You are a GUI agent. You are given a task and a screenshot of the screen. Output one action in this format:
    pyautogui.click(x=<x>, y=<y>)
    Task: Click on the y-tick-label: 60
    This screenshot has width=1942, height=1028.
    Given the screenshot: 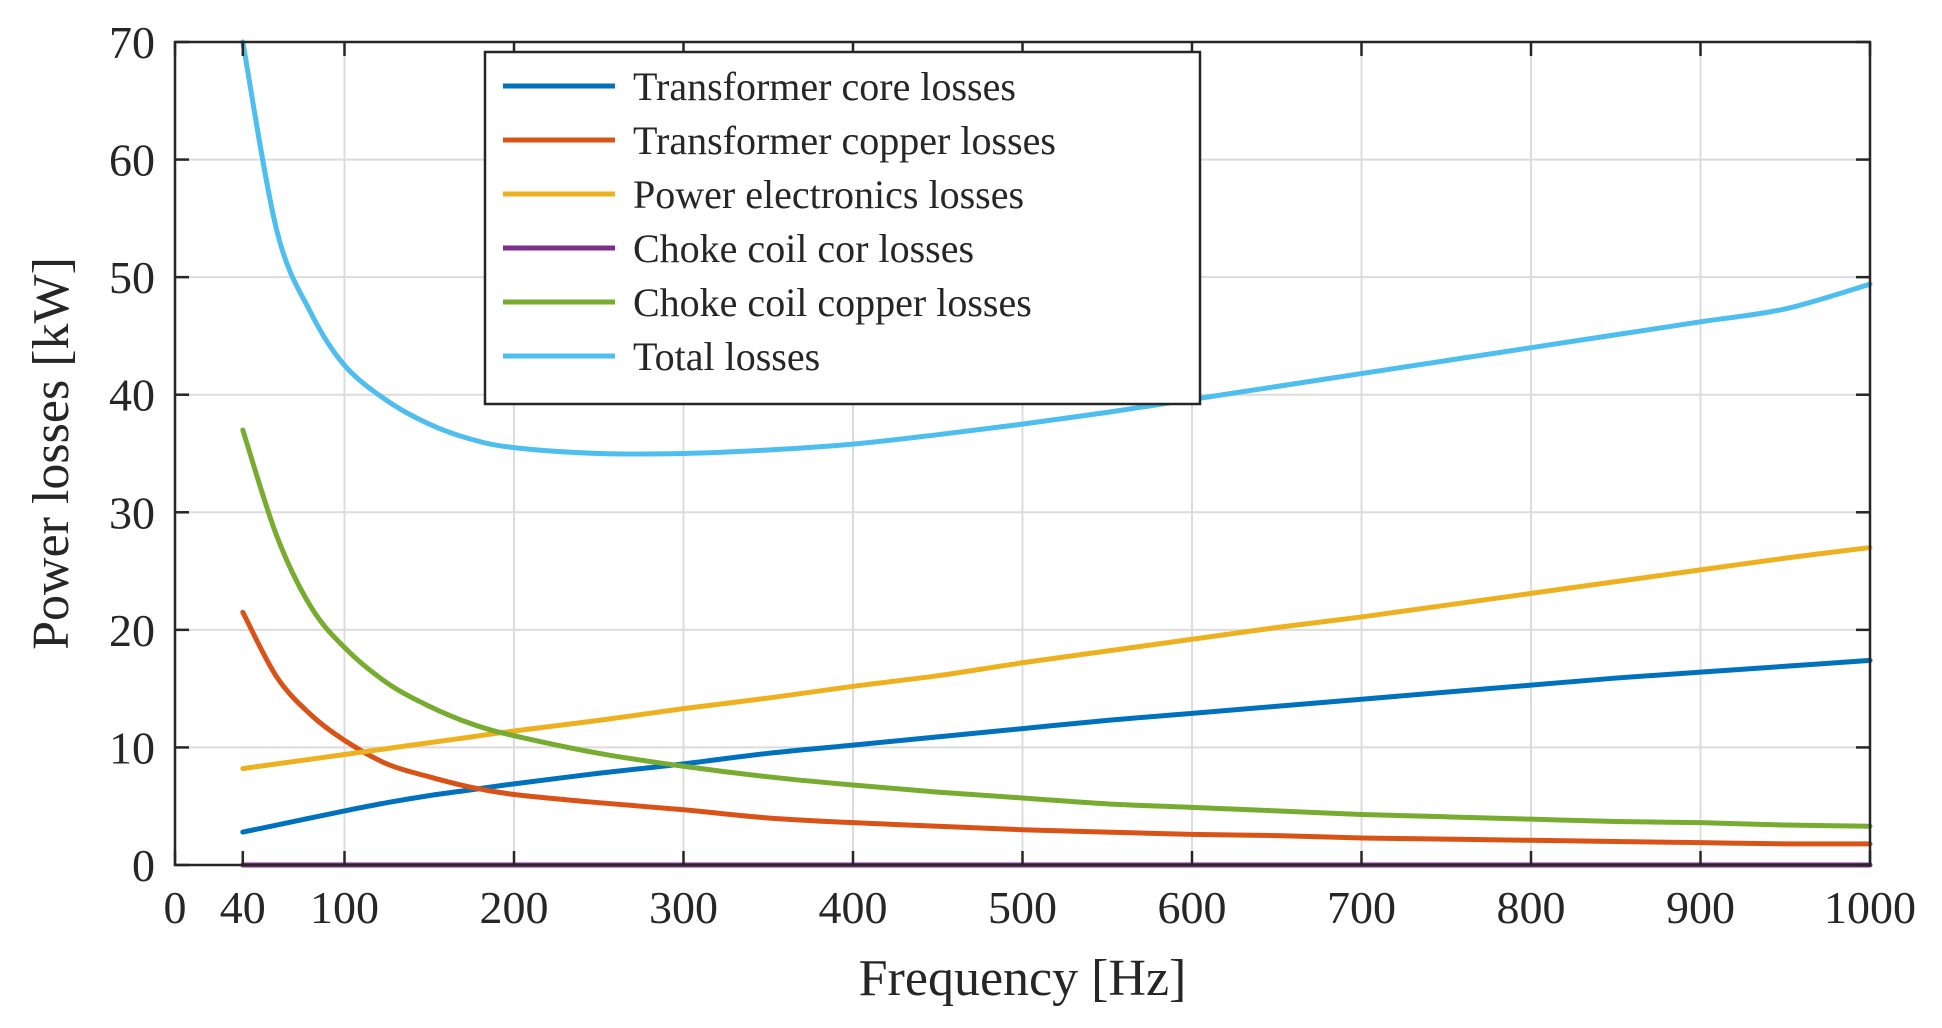 What is the action you would take?
    pyautogui.click(x=132, y=160)
    